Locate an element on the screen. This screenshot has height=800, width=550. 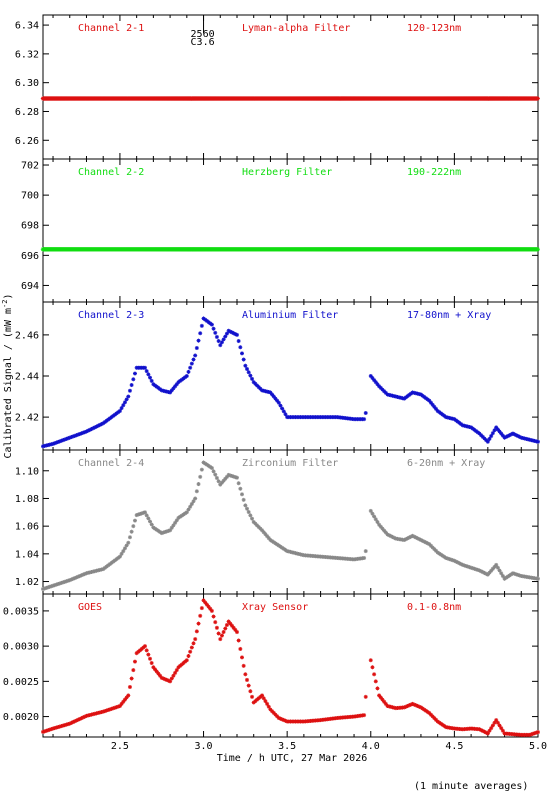
ytick-label: 1.04 is located at coordinates (27, 554).